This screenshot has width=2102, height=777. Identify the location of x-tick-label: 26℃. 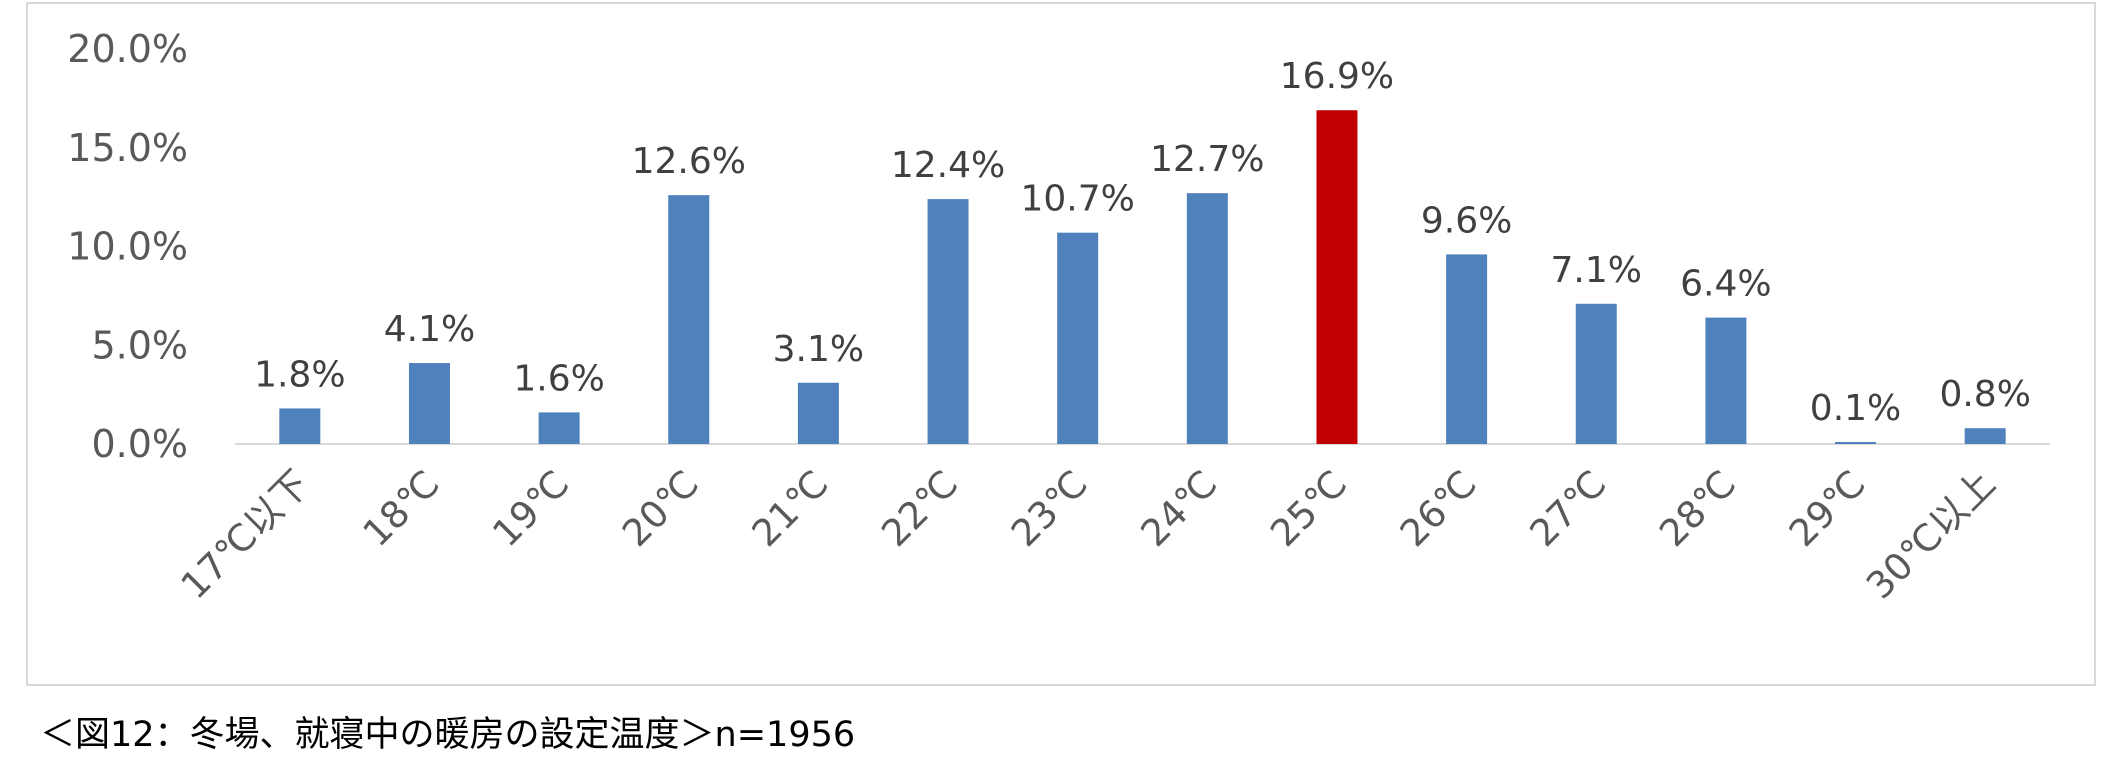
(1438, 508).